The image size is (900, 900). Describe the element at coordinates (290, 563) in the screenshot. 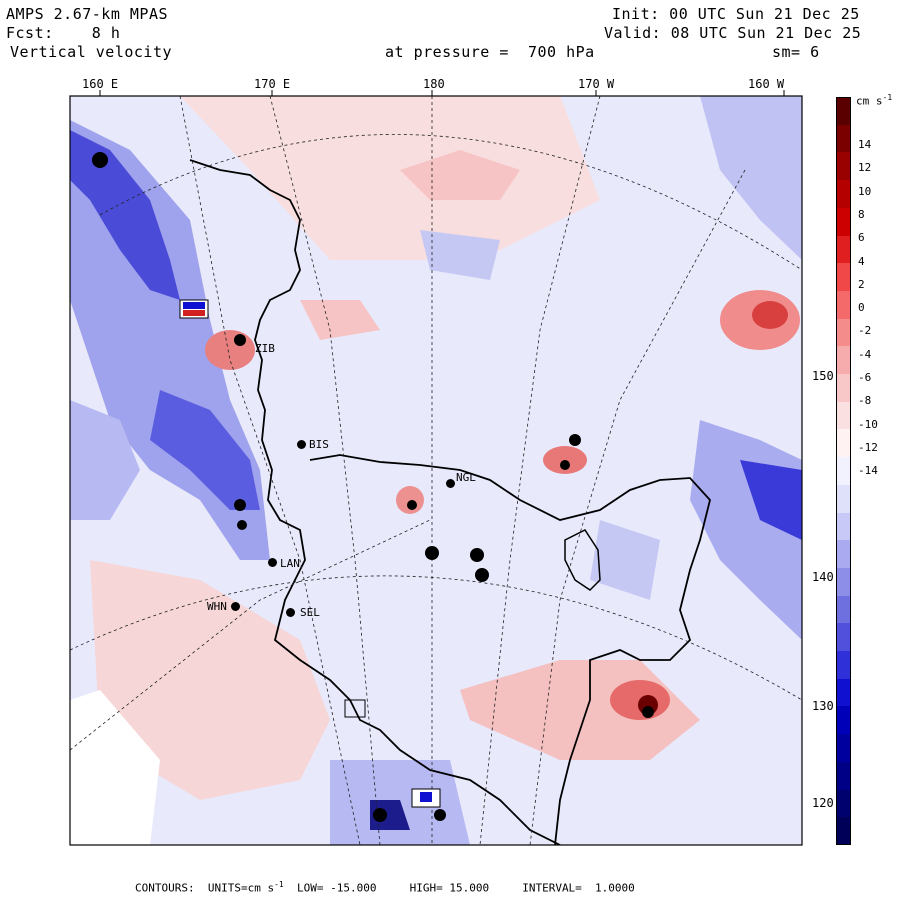

I see `station-label-lan: LAN` at that location.